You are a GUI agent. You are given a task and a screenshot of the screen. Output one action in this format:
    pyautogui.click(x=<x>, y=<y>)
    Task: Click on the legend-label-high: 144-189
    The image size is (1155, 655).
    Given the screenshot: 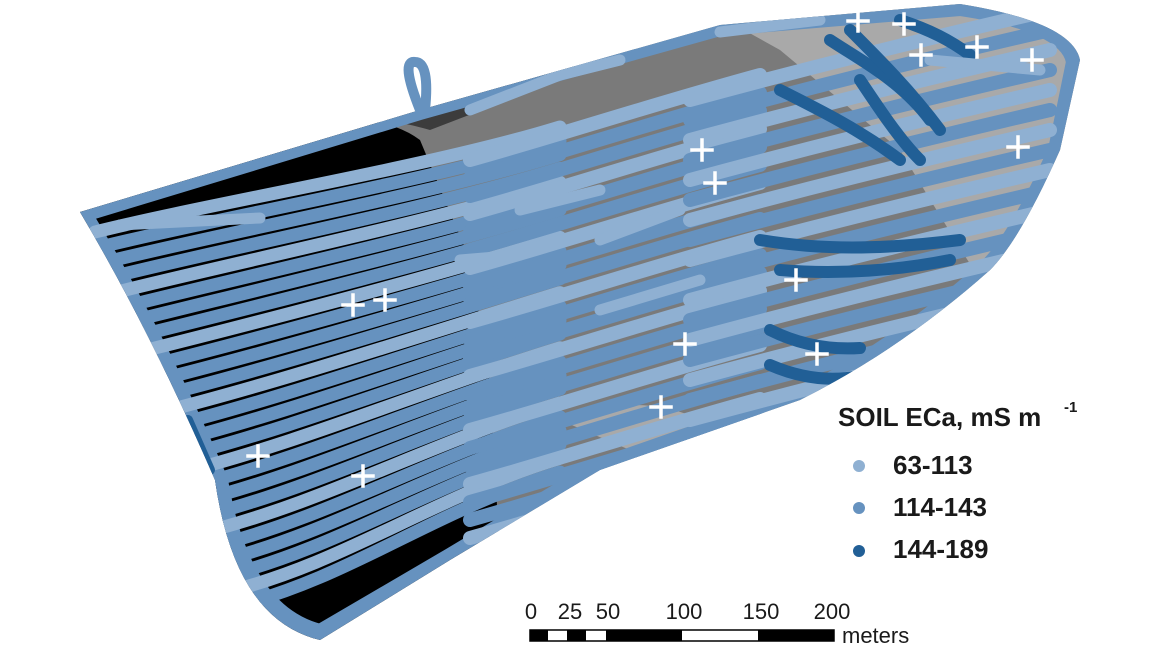 What is the action you would take?
    pyautogui.click(x=940, y=549)
    